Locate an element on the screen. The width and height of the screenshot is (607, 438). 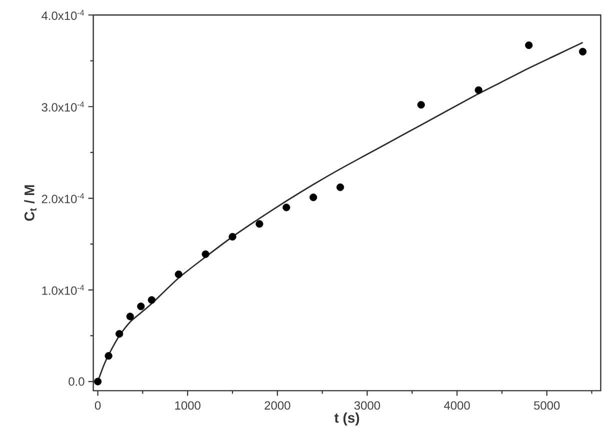
y-tick-label: 3.0x10$^{-4}$ is located at coordinates (63, 107).